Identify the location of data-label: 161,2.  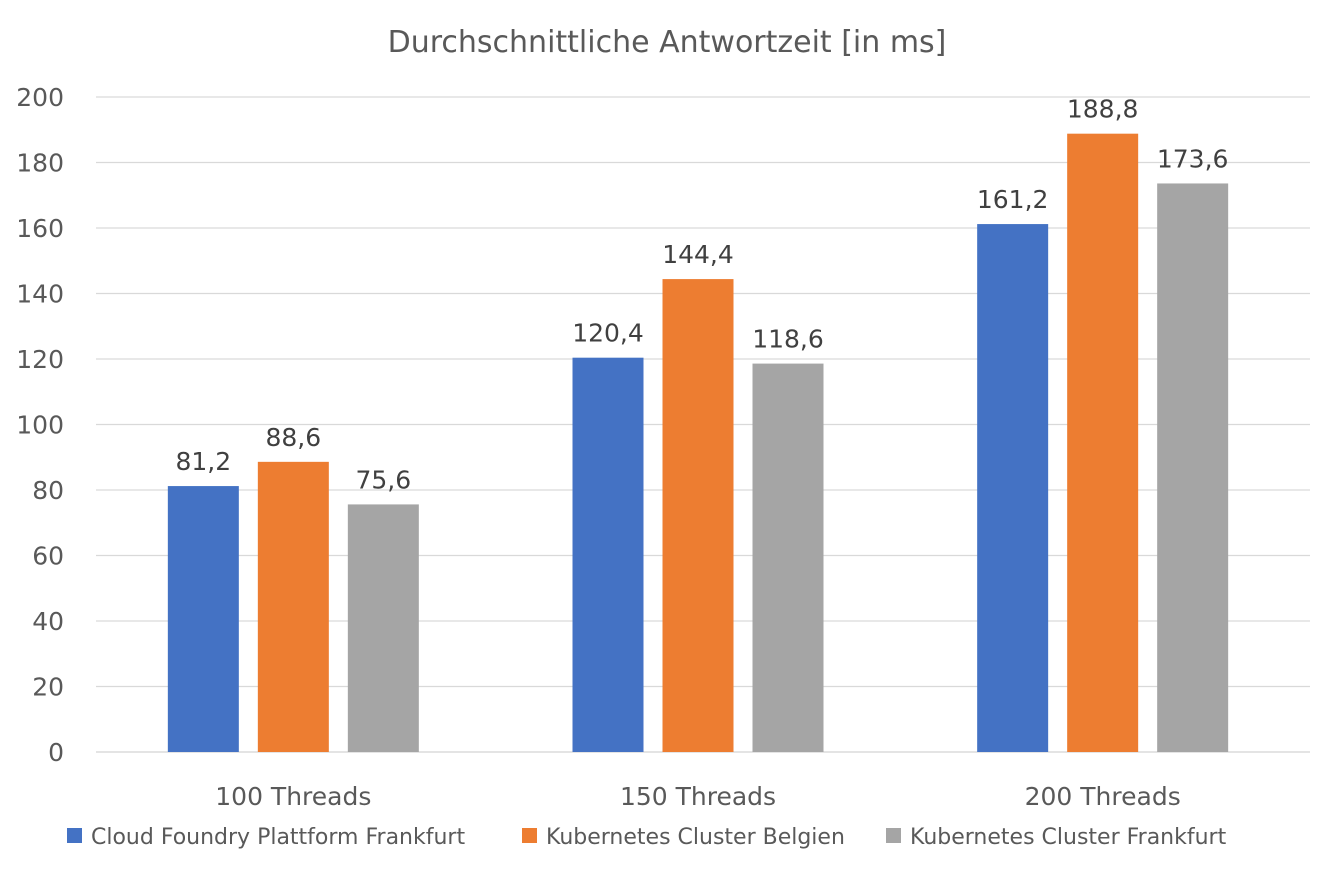
(1013, 199).